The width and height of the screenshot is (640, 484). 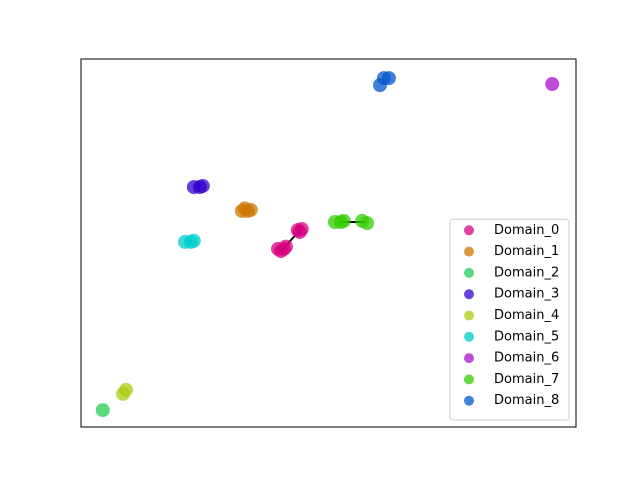 What do you see at coordinates (526, 336) in the screenshot?
I see `legend-label: Domain_5` at bounding box center [526, 336].